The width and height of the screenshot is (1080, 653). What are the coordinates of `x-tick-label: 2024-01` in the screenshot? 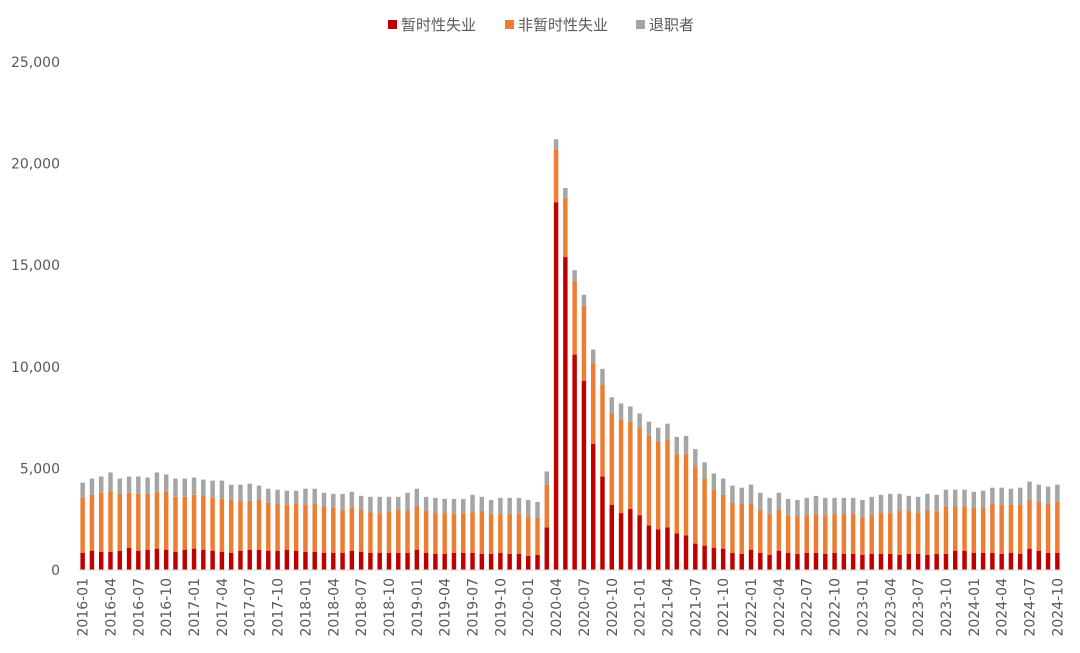 It's located at (975, 607).